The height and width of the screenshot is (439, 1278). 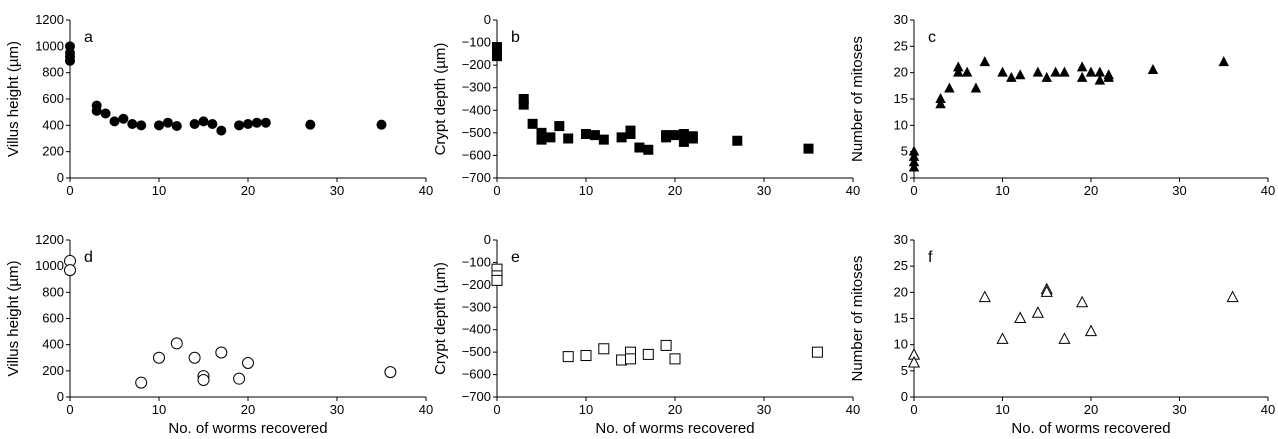 I want to click on panel-c: 0 5 10 15 20 25 30 0 10 20 30 40 Number of mitoses c, so click(x=1062, y=105).